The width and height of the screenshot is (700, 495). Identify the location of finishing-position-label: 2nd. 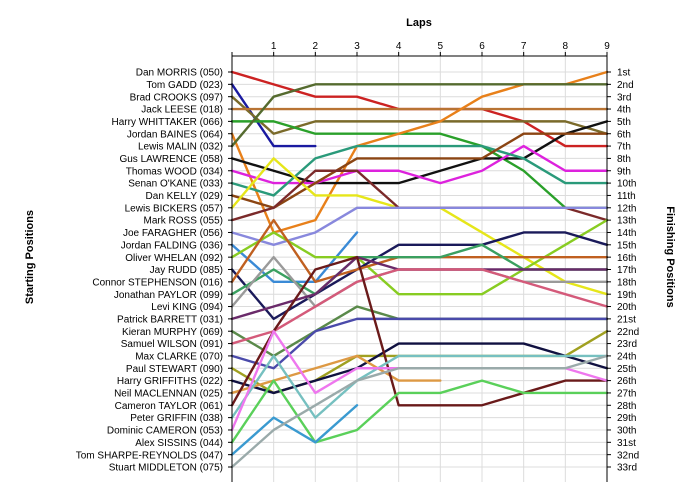
(625, 85).